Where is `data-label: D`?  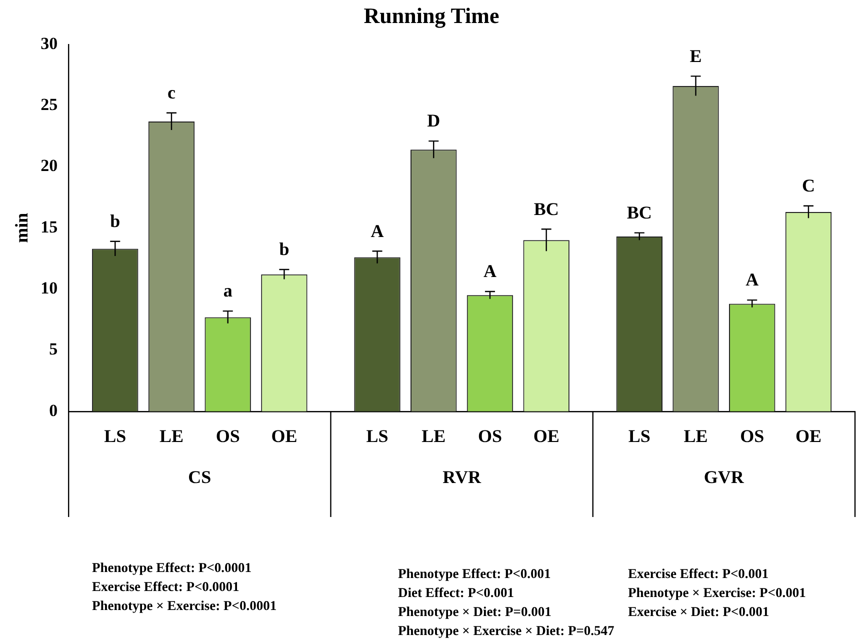 data-label: D is located at coordinates (433, 120).